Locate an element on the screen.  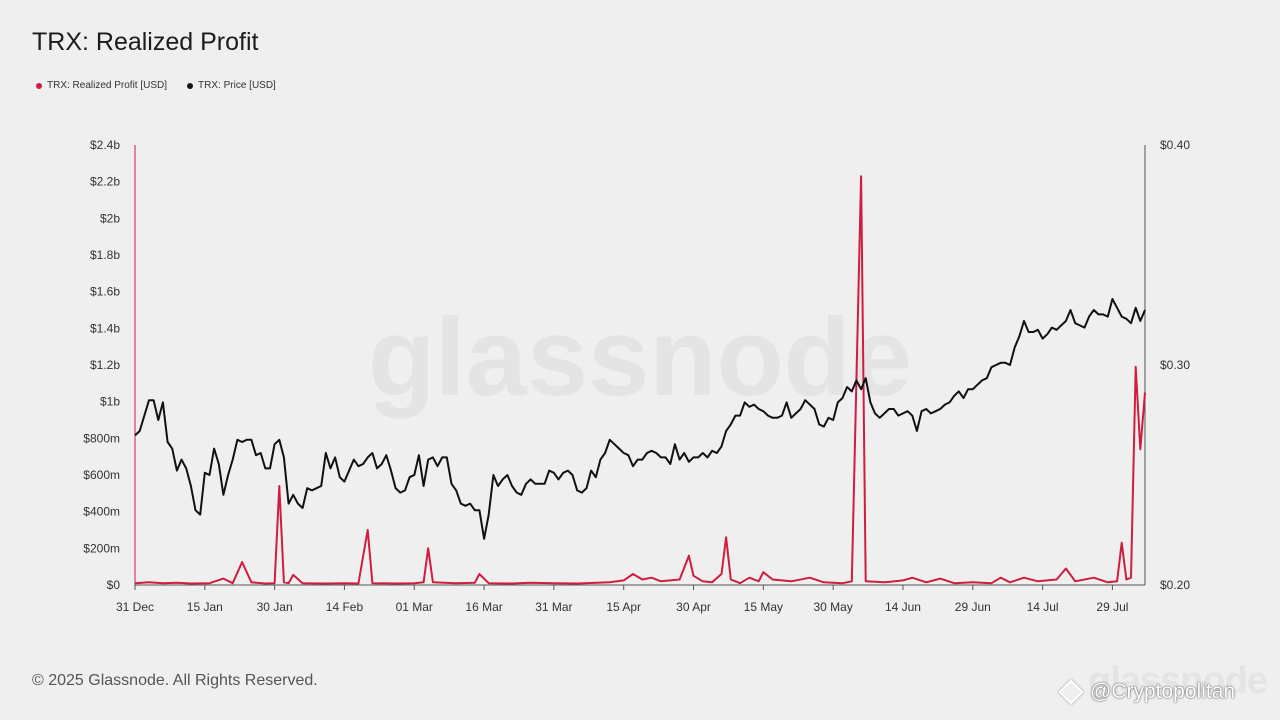
y-left-tick-label: $2b is located at coordinates (110, 218).